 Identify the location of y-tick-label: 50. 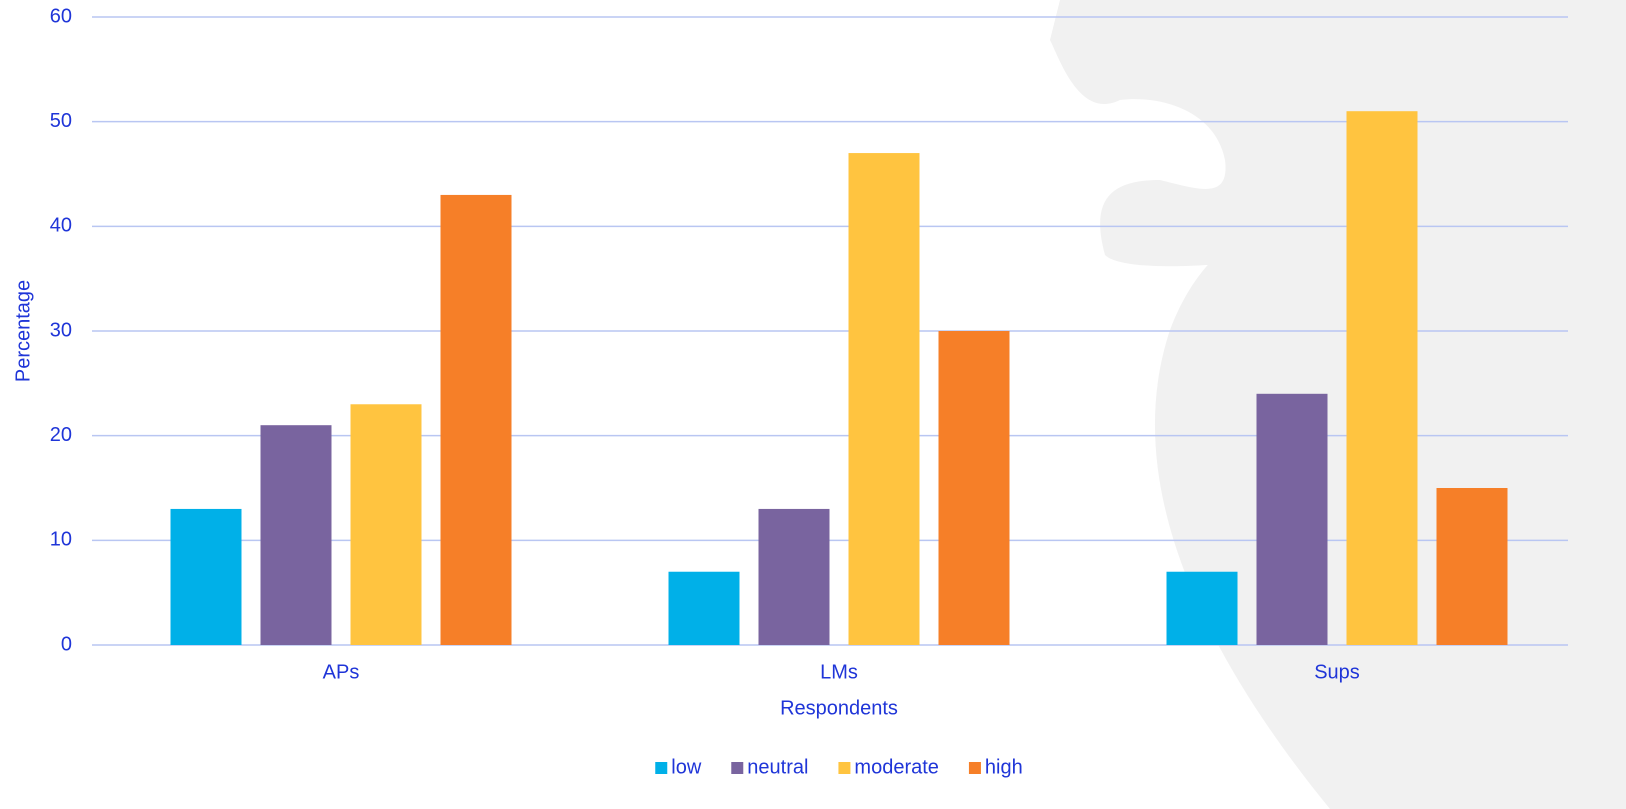
(61, 121).